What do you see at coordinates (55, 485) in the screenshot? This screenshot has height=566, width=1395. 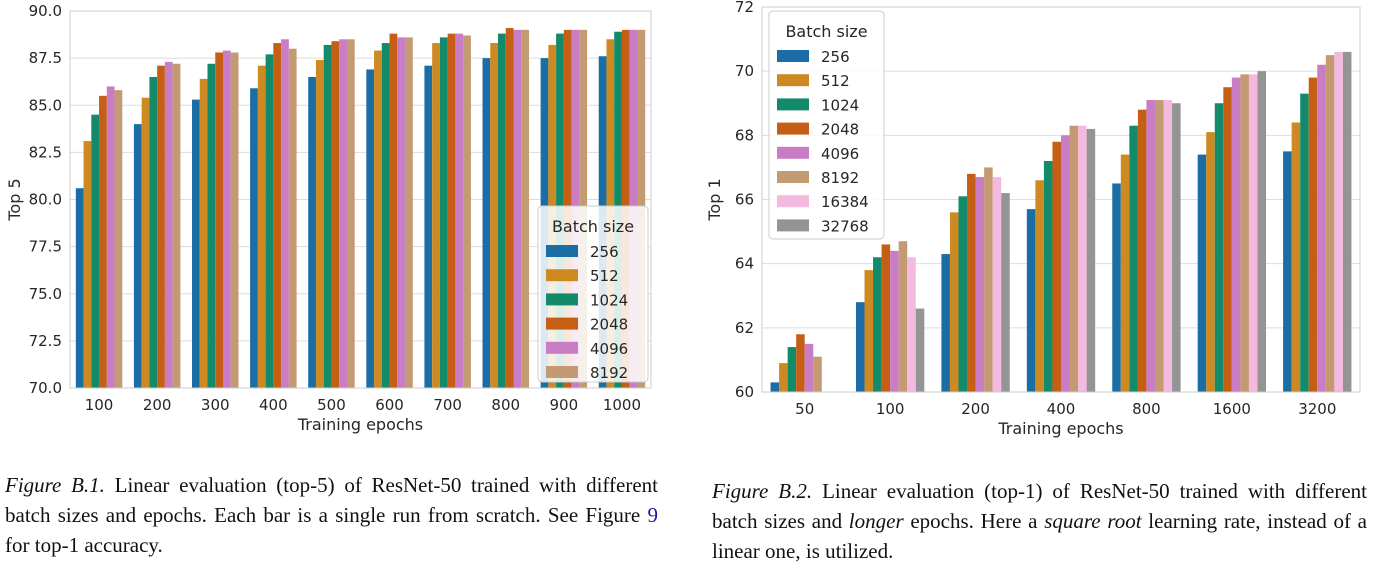 I see `caption-label: Figure B.1.` at bounding box center [55, 485].